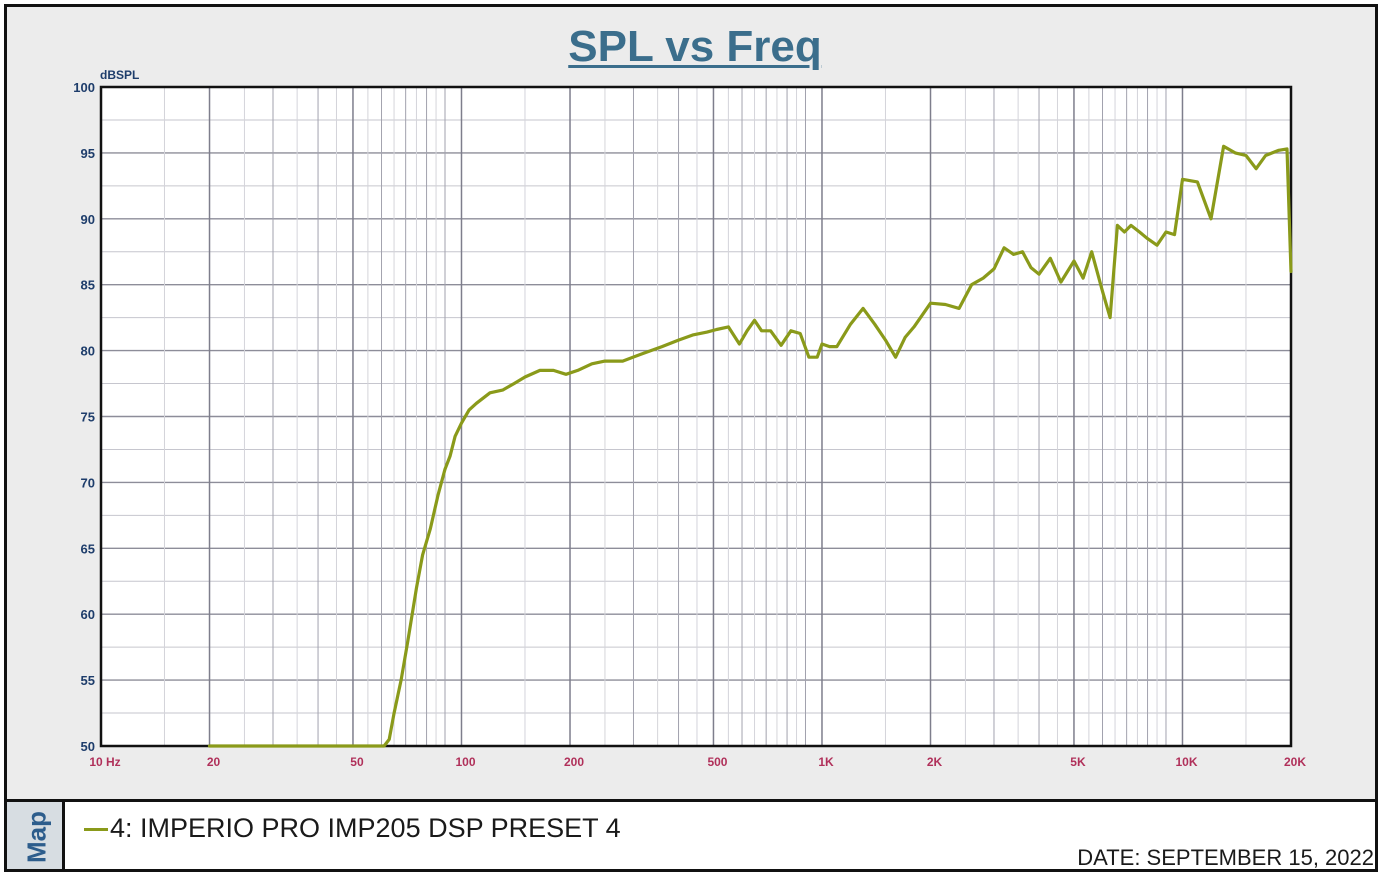 The width and height of the screenshot is (1384, 876). Describe the element at coordinates (1078, 762) in the screenshot. I see `x-tick-label: 5K` at that location.